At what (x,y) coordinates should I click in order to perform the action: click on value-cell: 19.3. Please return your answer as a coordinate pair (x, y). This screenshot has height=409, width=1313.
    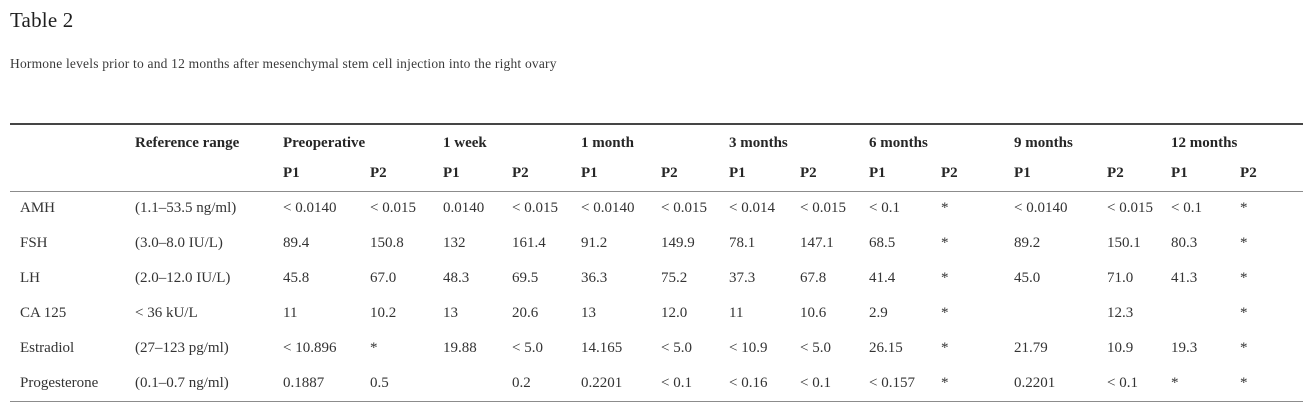
    Looking at the image, I should click on (1184, 348).